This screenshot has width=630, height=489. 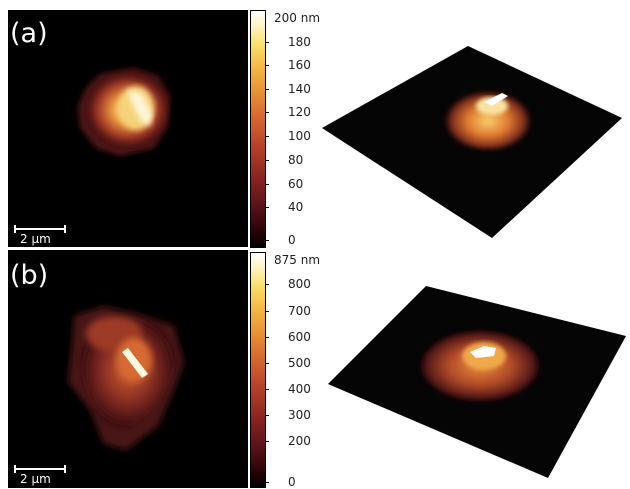 I want to click on colorbar-a-tick: 100, so click(x=299, y=136).